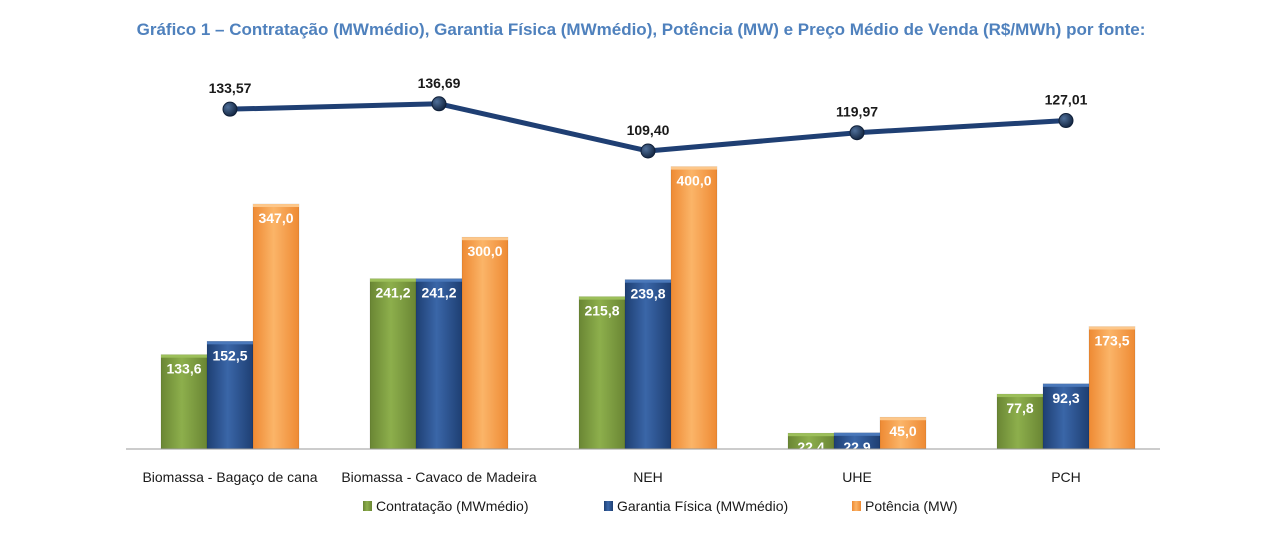 The image size is (1282, 536). I want to click on bar-potencia-mw-neh, so click(694, 308).